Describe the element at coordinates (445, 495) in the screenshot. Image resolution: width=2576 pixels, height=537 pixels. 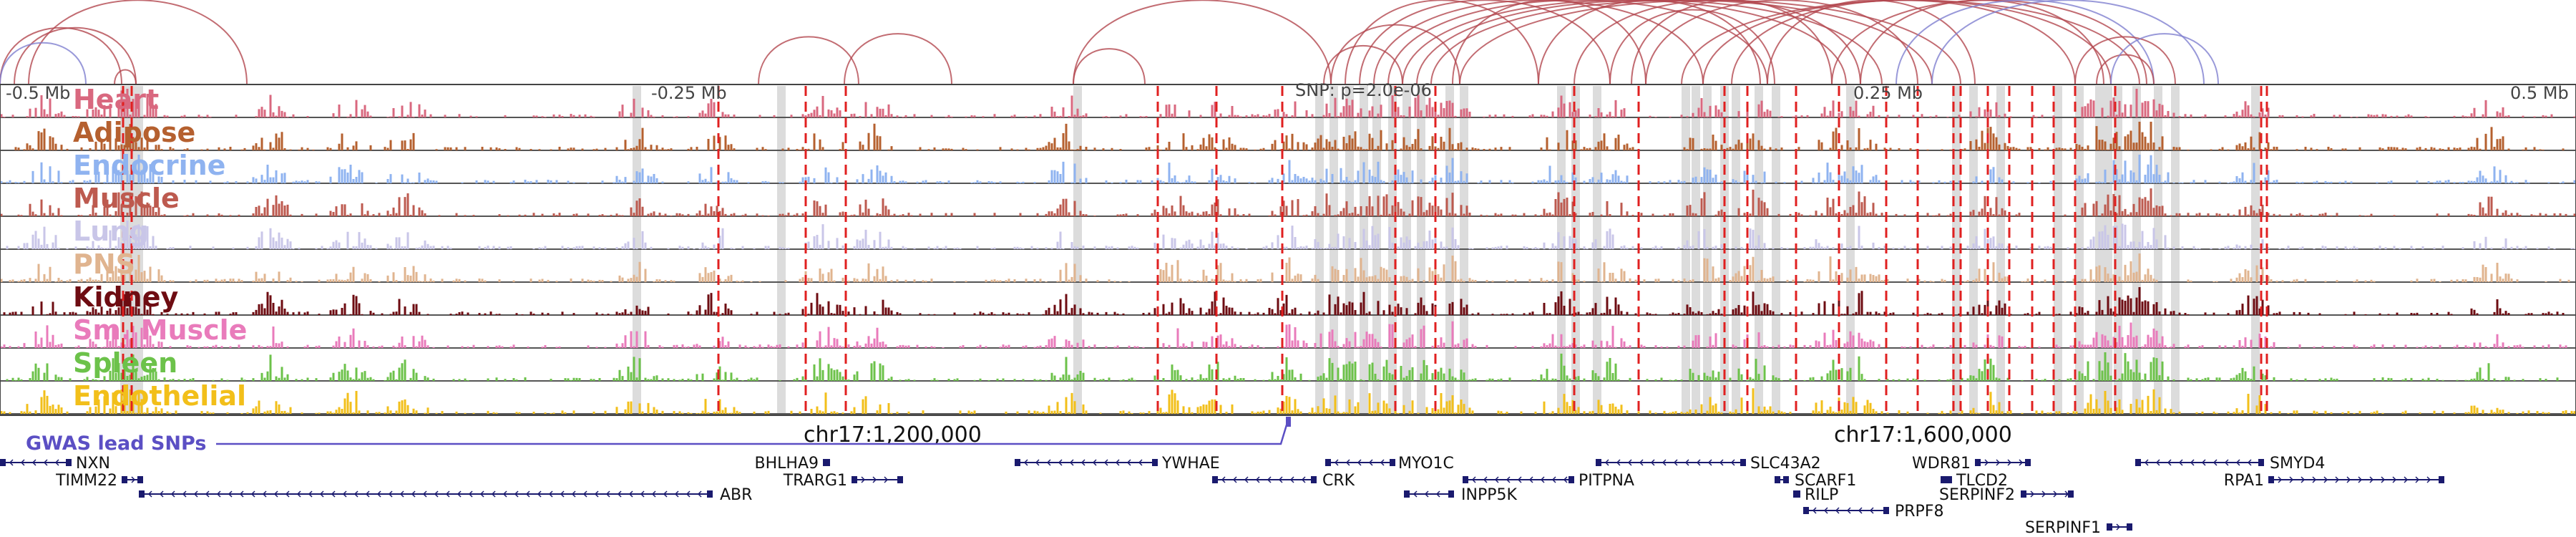
I see `gene-abr: ABR` at that location.